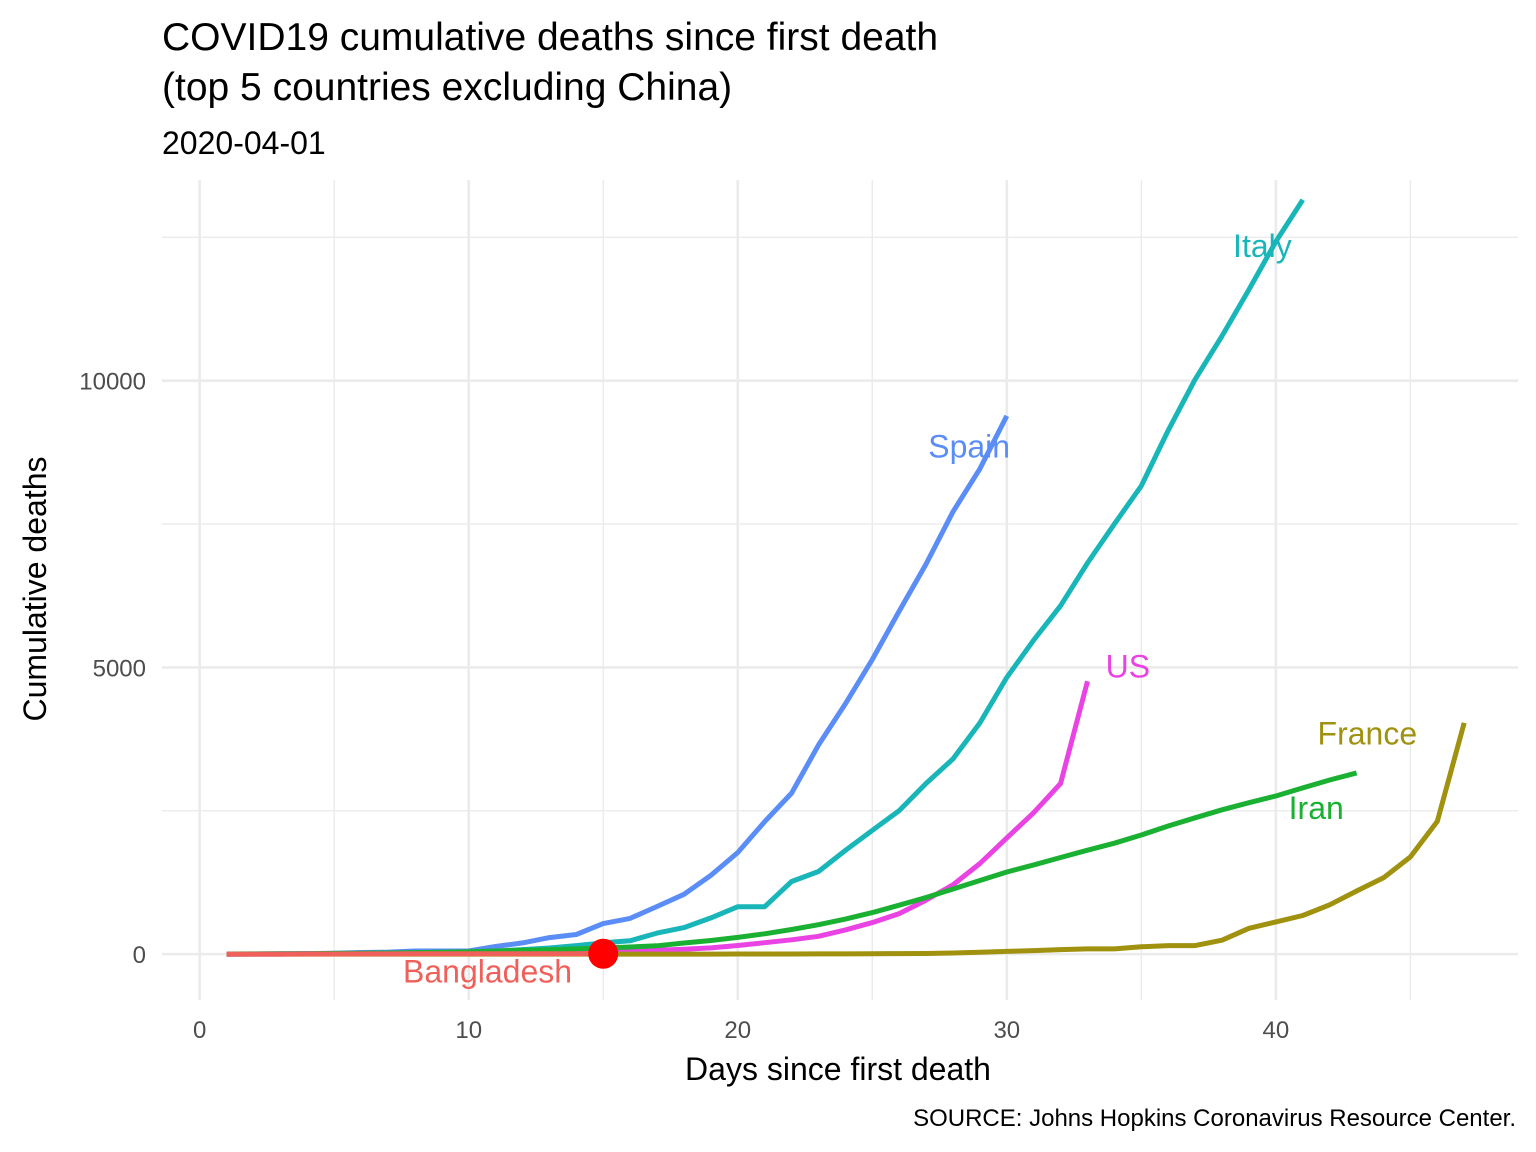 This screenshot has height=1152, width=1536. Describe the element at coordinates (1316, 808) in the screenshot. I see `series-label-iran: Iran` at that location.